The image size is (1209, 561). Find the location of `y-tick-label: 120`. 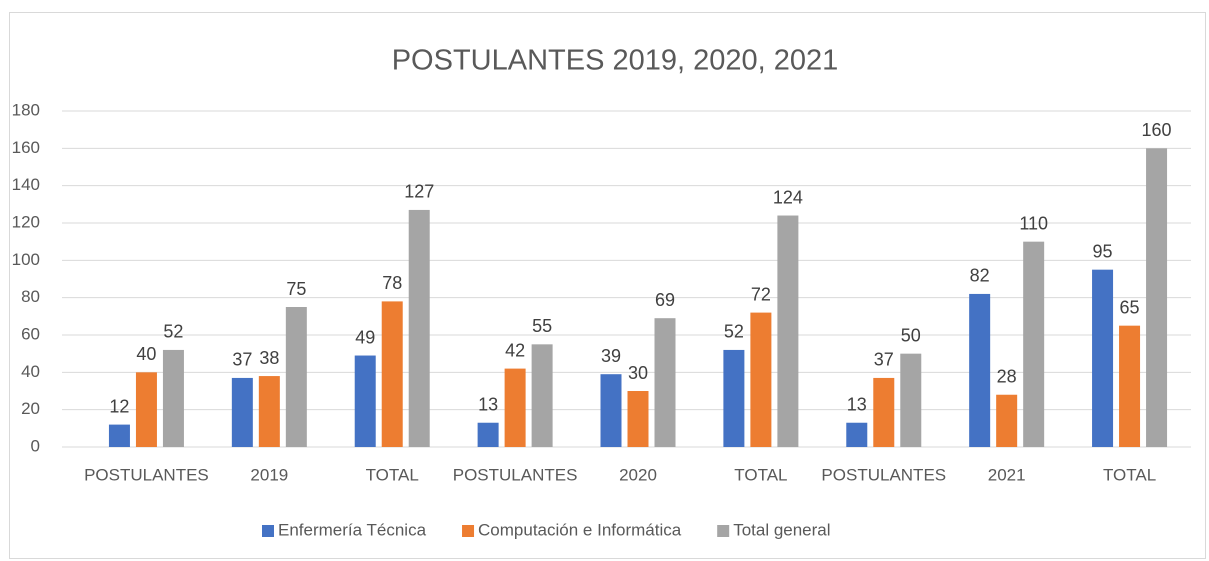

y-tick-label: 120 is located at coordinates (26, 221).